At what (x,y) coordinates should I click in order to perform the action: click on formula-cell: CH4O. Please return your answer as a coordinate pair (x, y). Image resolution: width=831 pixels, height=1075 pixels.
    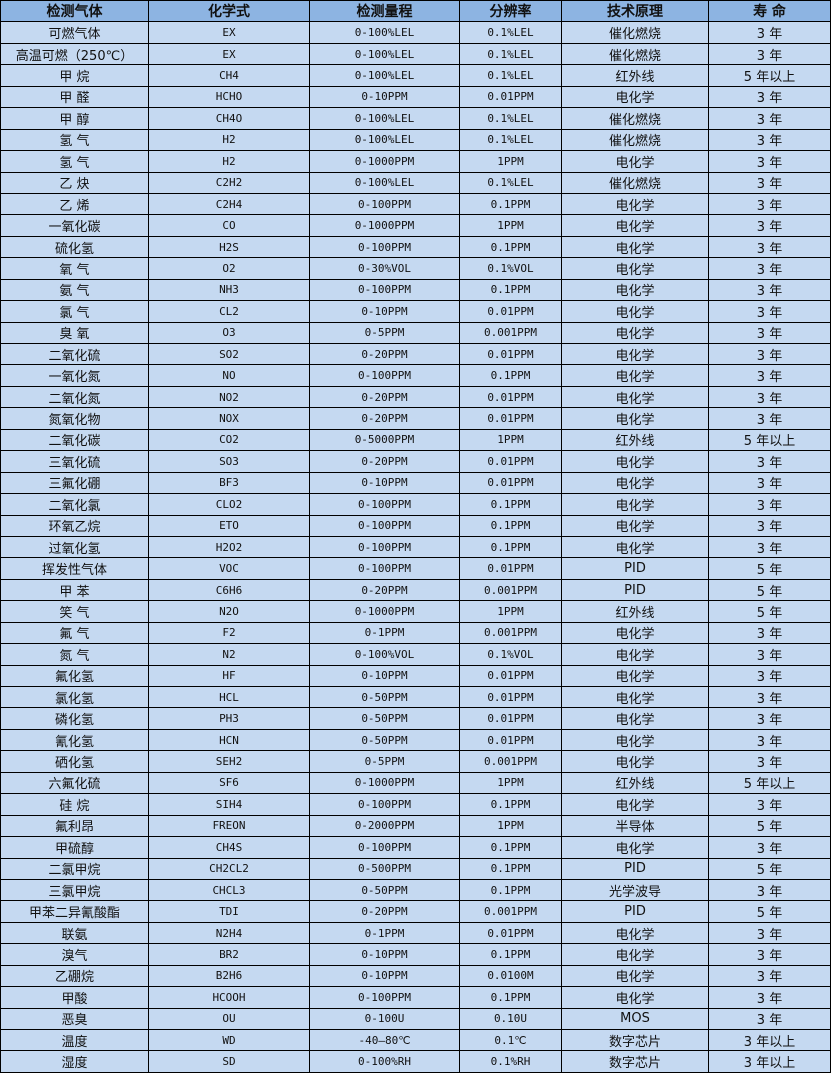
    Looking at the image, I should click on (229, 118).